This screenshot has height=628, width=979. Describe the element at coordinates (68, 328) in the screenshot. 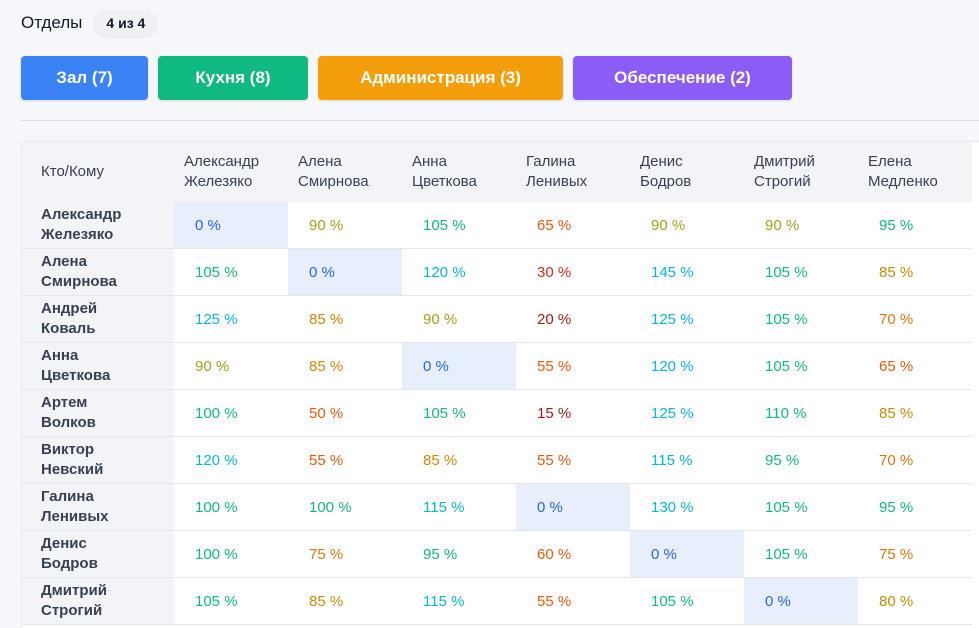

I see `row-header-name-part: Коваль` at that location.